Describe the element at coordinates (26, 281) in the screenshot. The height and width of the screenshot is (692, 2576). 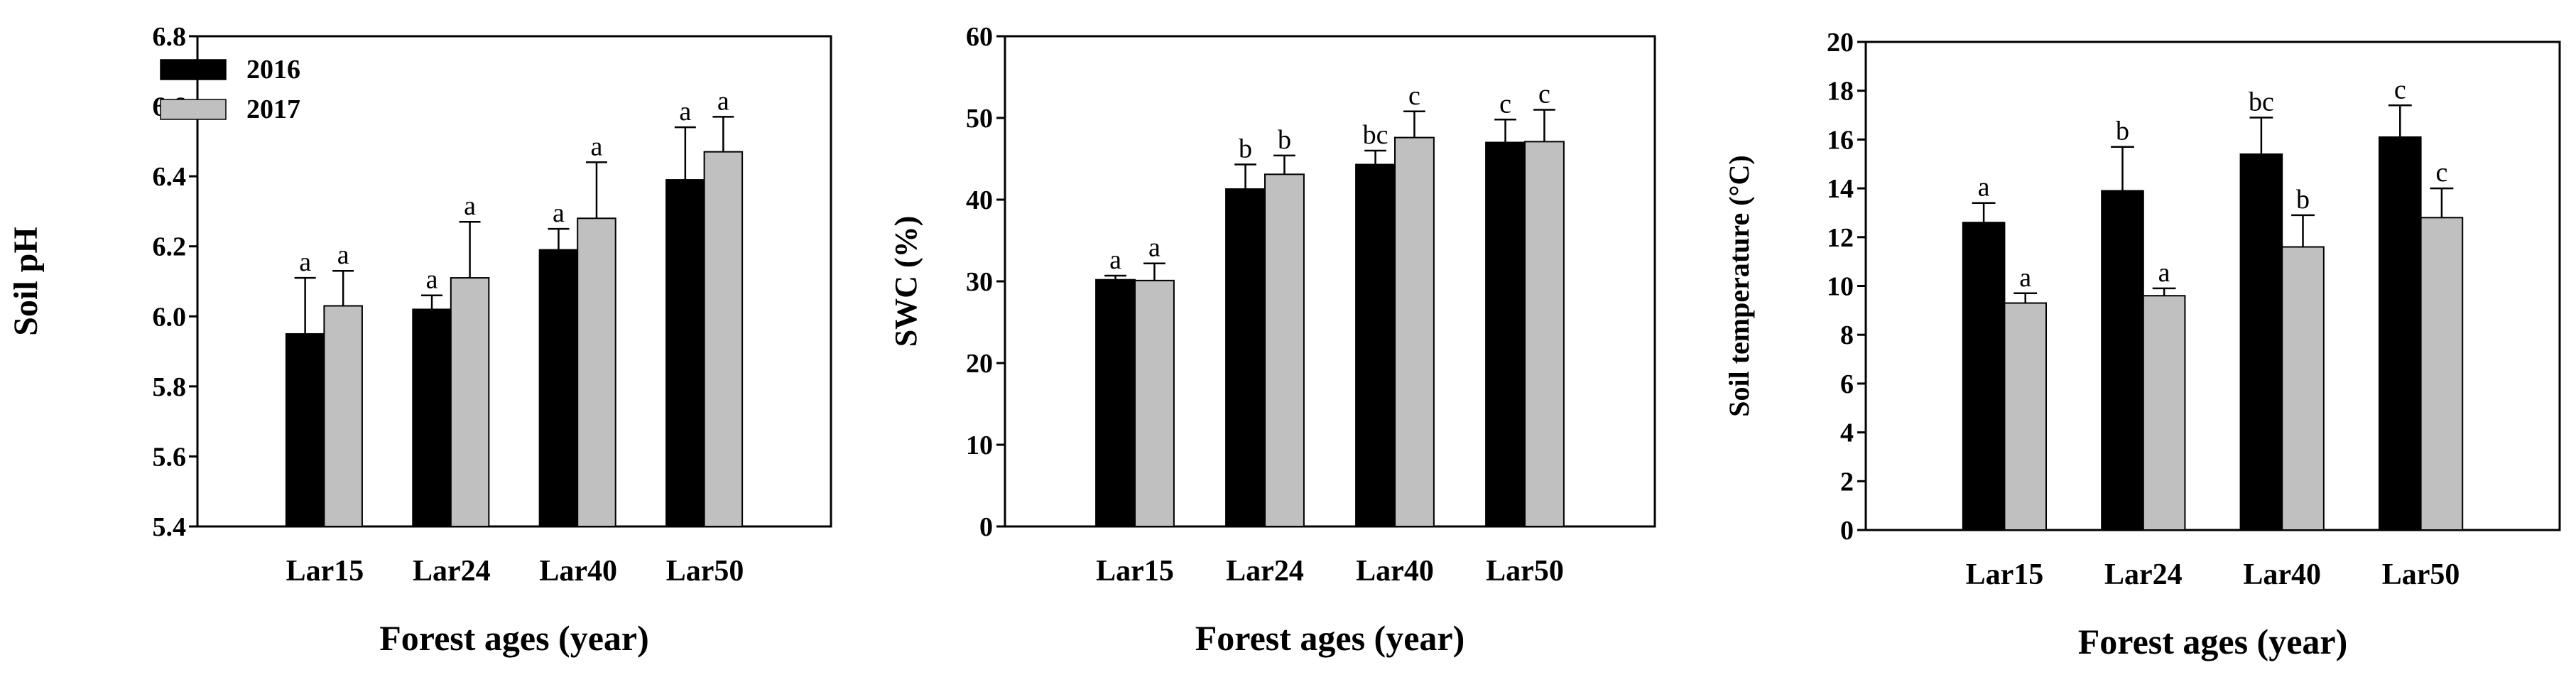
I see `y-axis-label: Soil pH` at that location.